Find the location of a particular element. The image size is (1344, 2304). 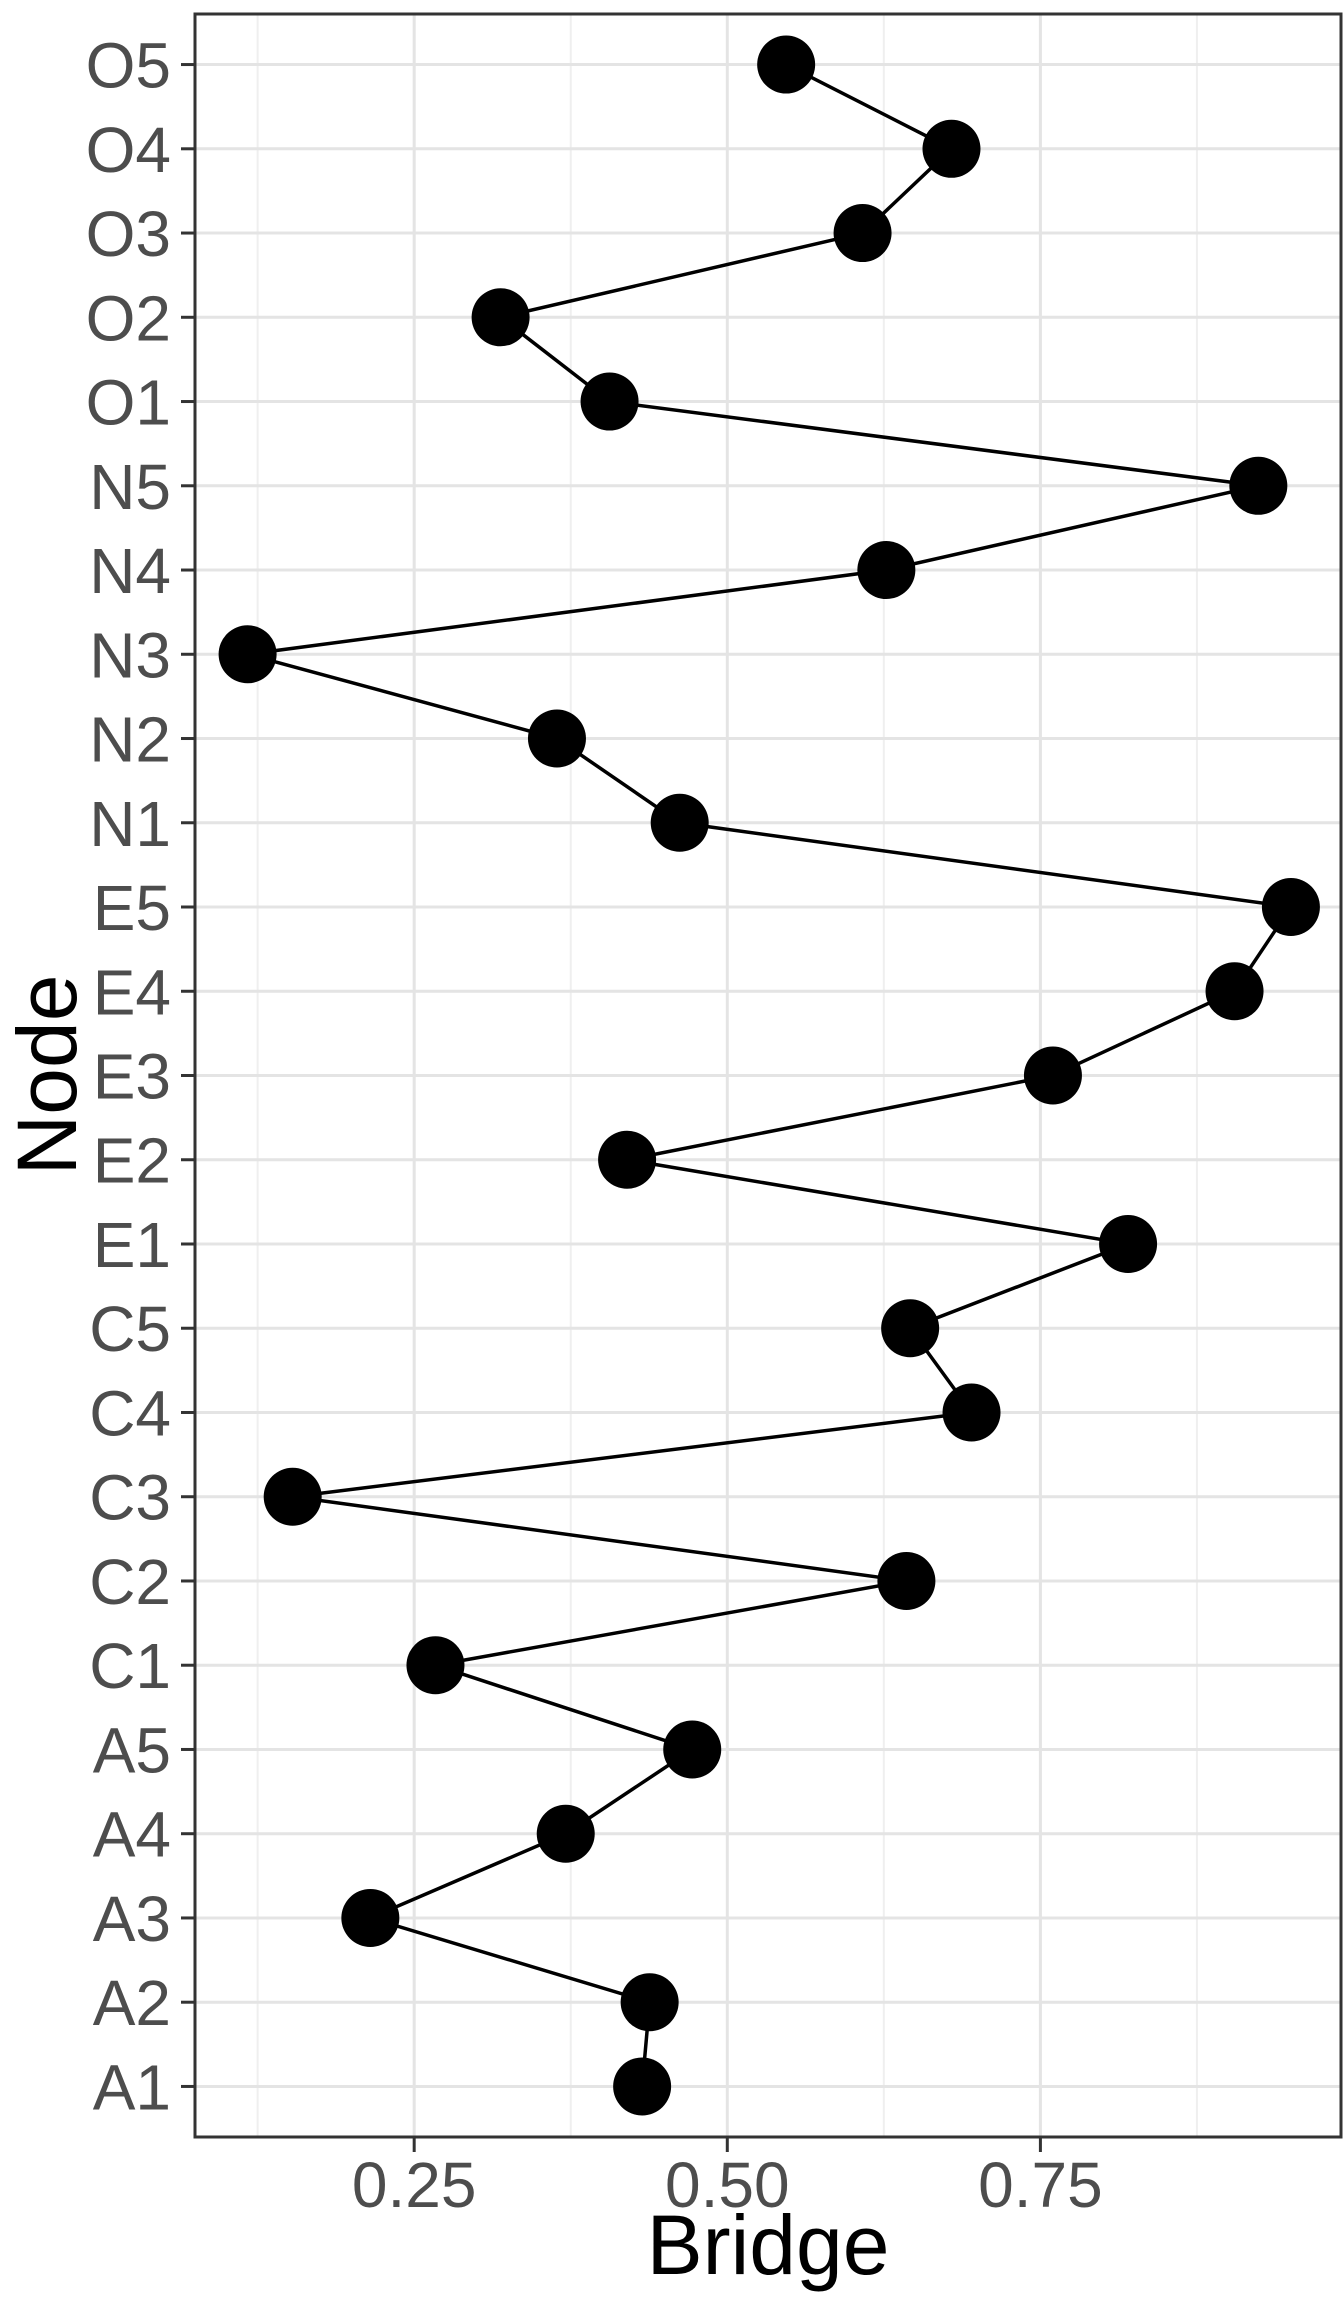

y-tick-label-C2: C2 is located at coordinates (130, 1582).